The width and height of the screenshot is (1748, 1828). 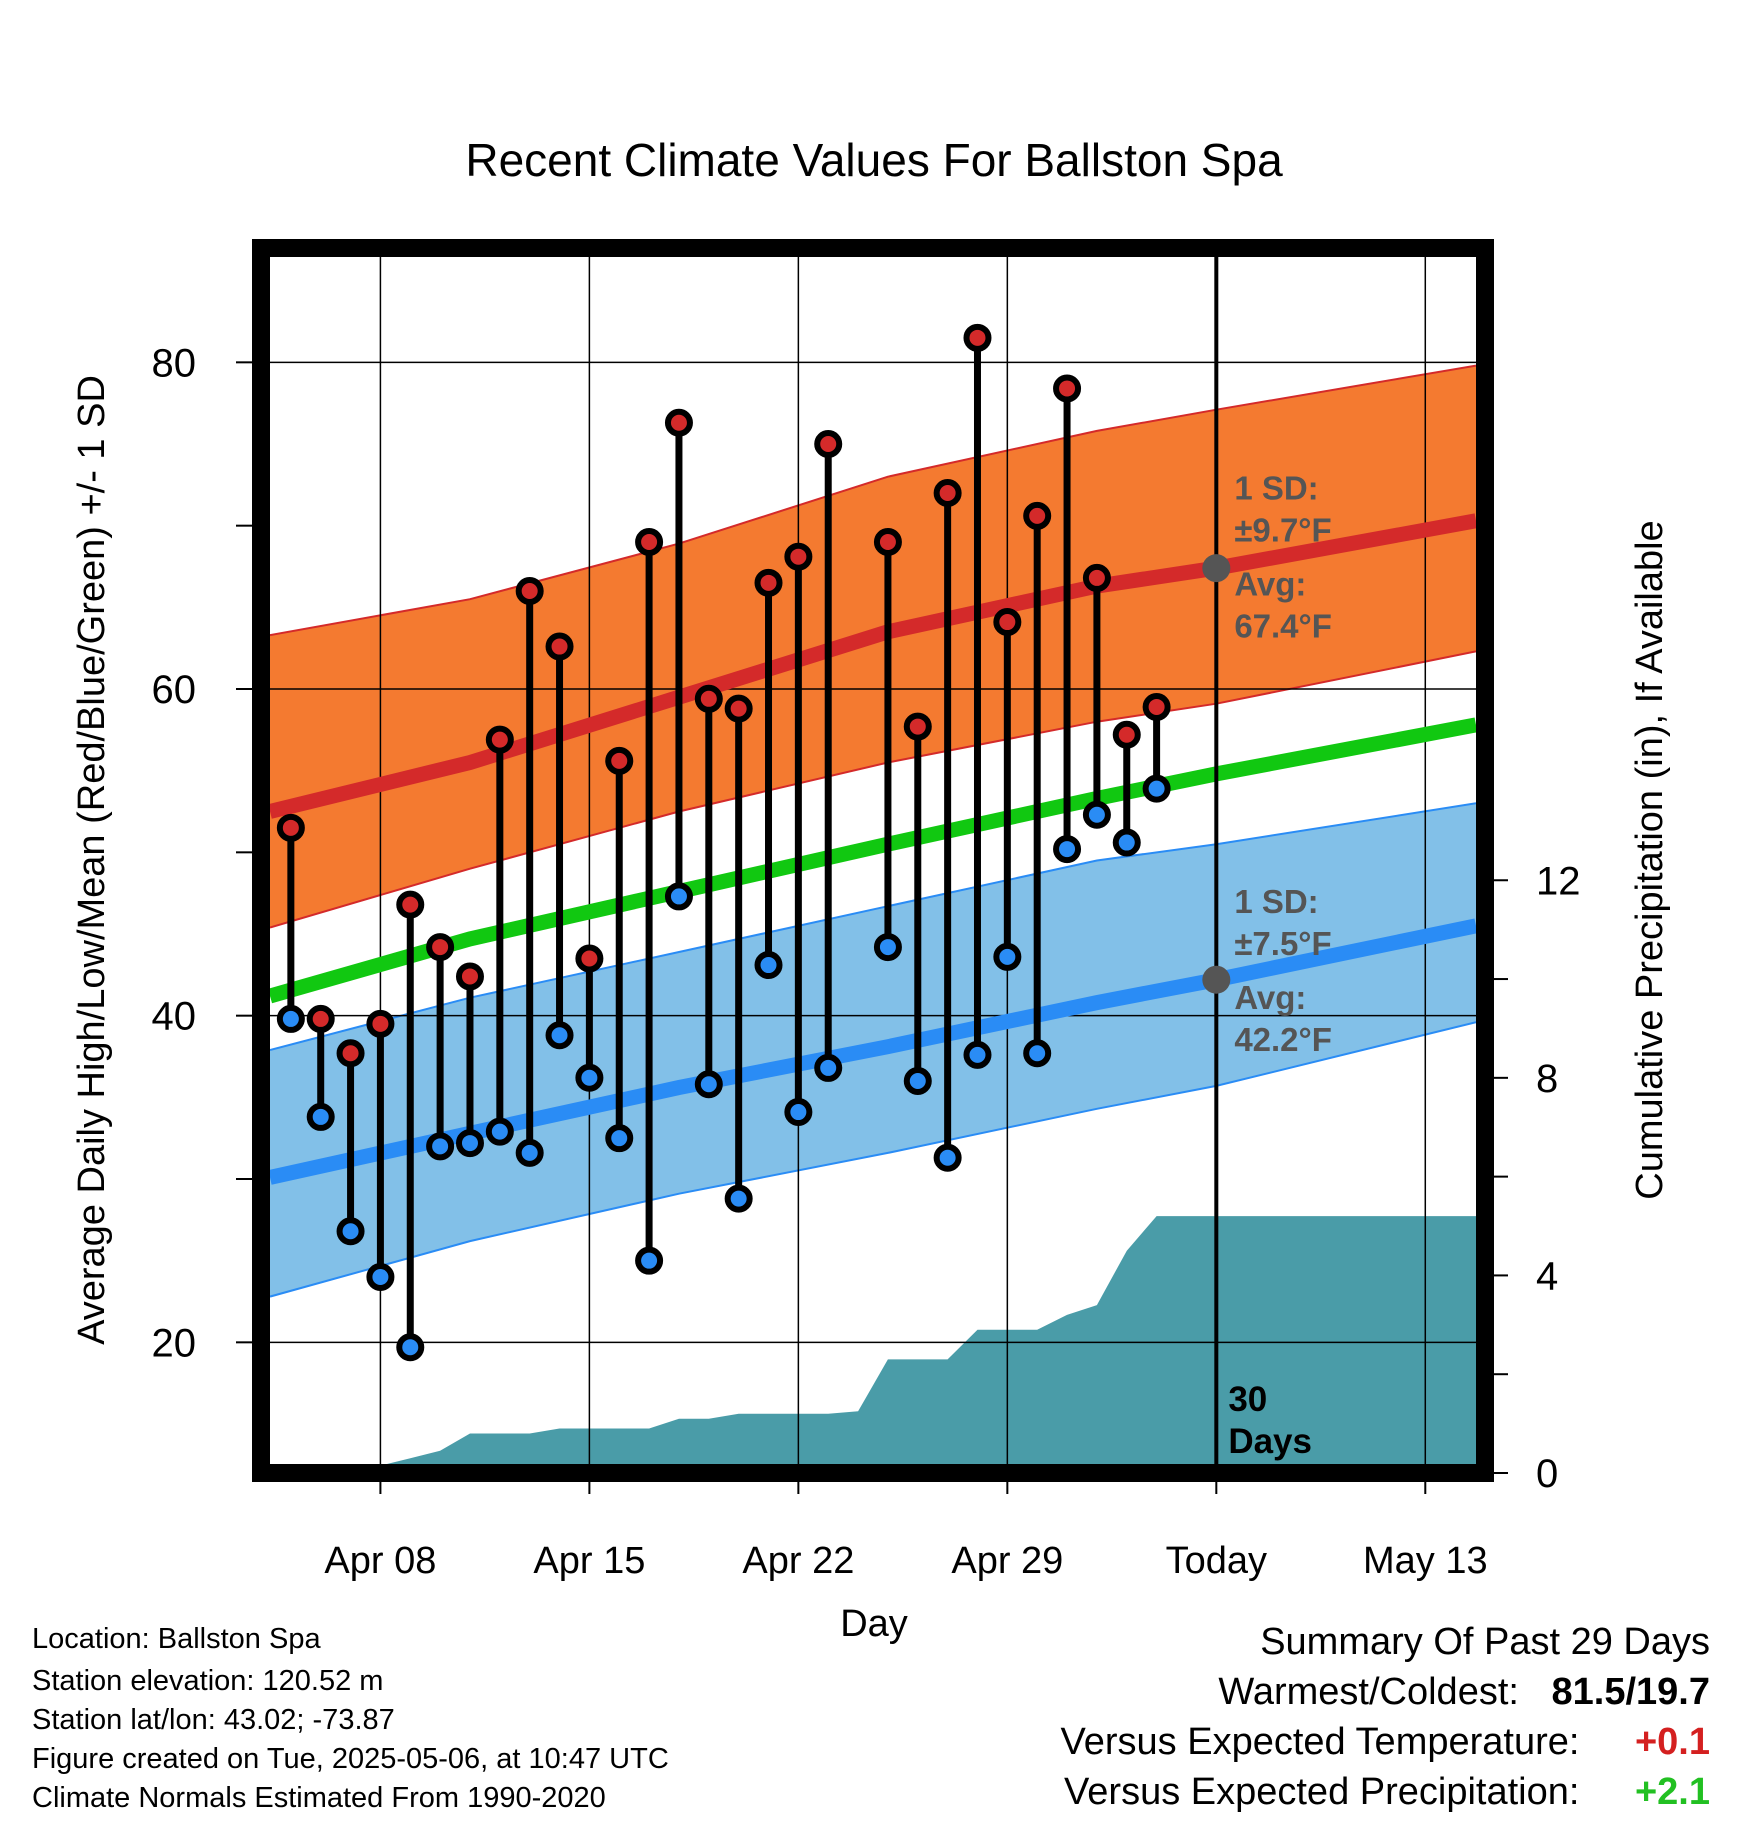 I want to click on y-tick-label-left: 80, so click(x=174, y=363).